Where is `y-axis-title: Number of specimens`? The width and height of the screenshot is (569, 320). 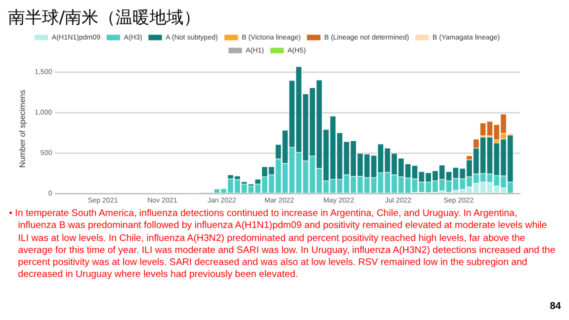 y-axis-title: Number of specimens is located at coordinates (23, 129).